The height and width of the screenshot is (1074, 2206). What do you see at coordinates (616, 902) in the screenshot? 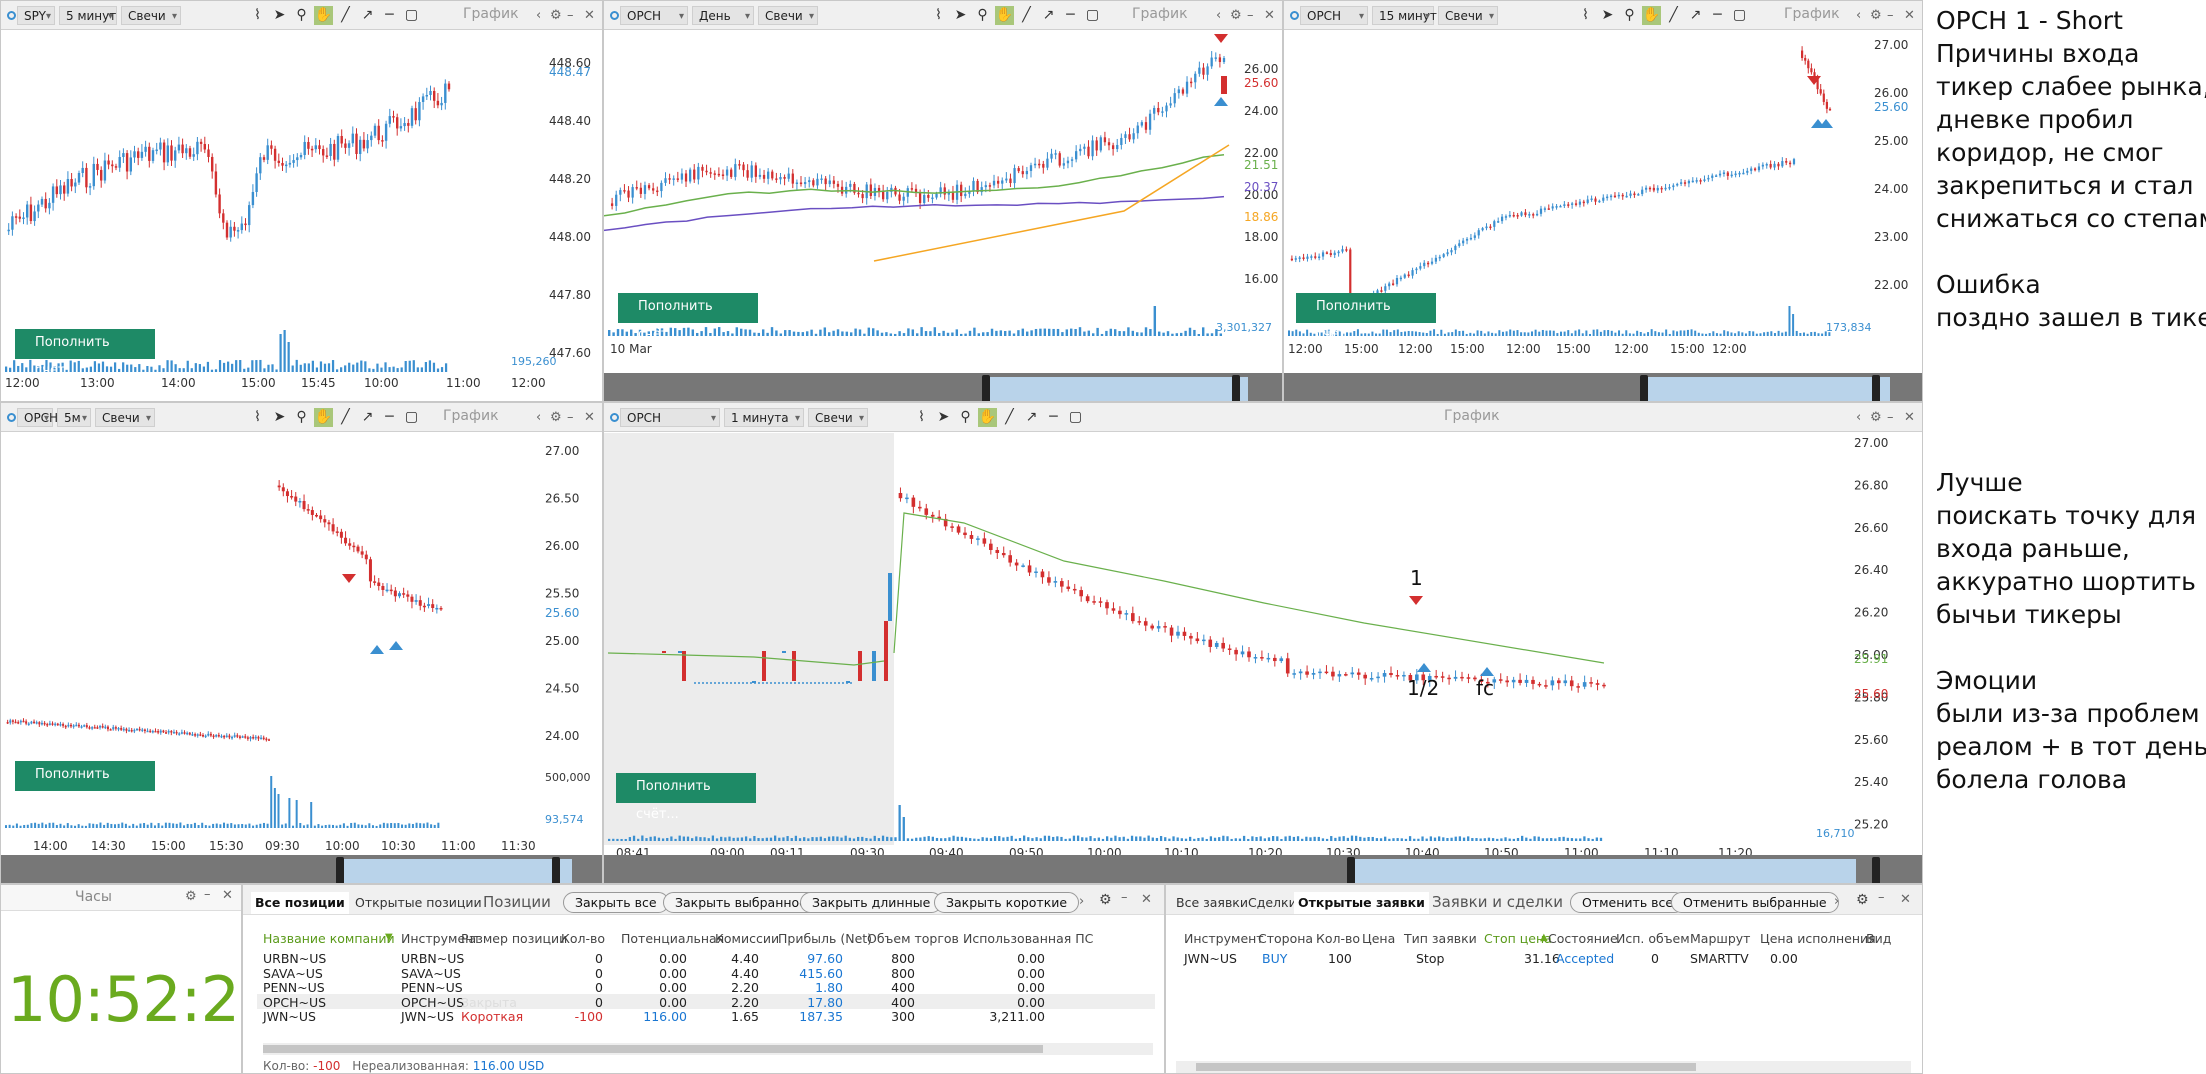
I see `close-all-button: Закрыть все` at bounding box center [616, 902].